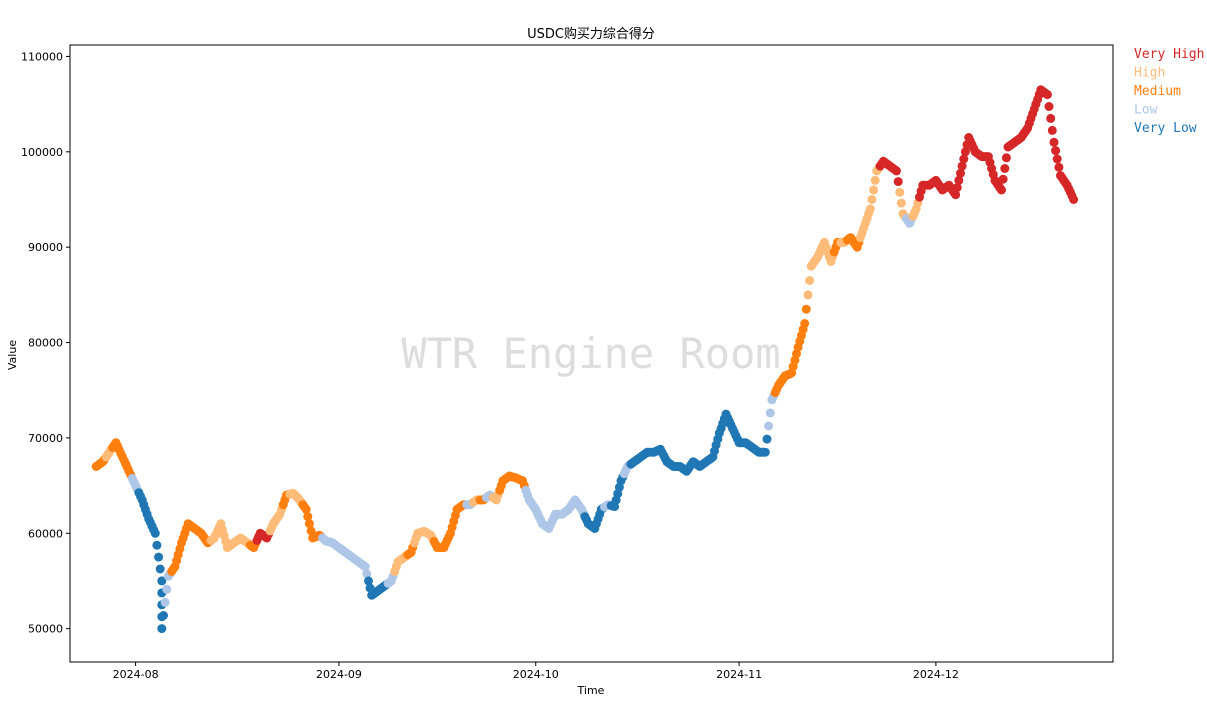  What do you see at coordinates (12, 355) in the screenshot?
I see `y-axis-label: Value` at bounding box center [12, 355].